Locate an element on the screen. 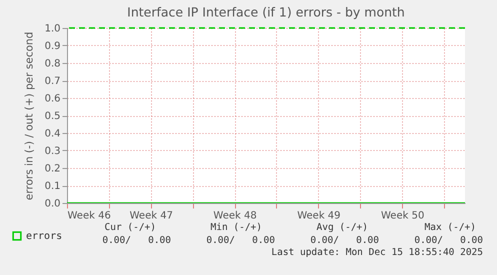 The image size is (497, 275). y-tick-label: 0.1 is located at coordinates (52, 186).